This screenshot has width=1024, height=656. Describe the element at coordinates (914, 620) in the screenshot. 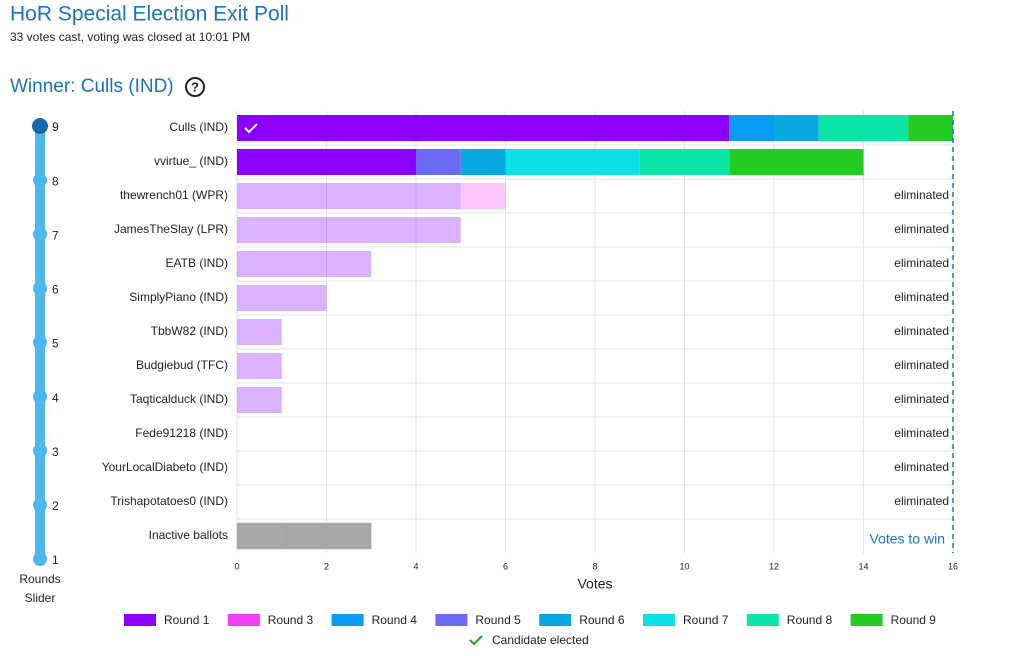

I see `legend-label: Round 9` at that location.